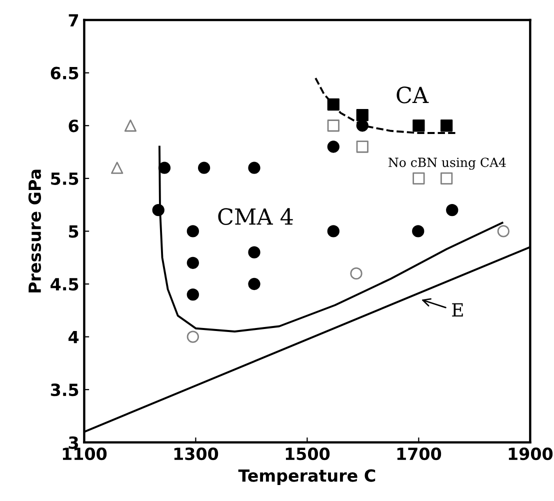  Describe the element at coordinates (73, 126) in the screenshot. I see `y-tick-label: 6` at that location.